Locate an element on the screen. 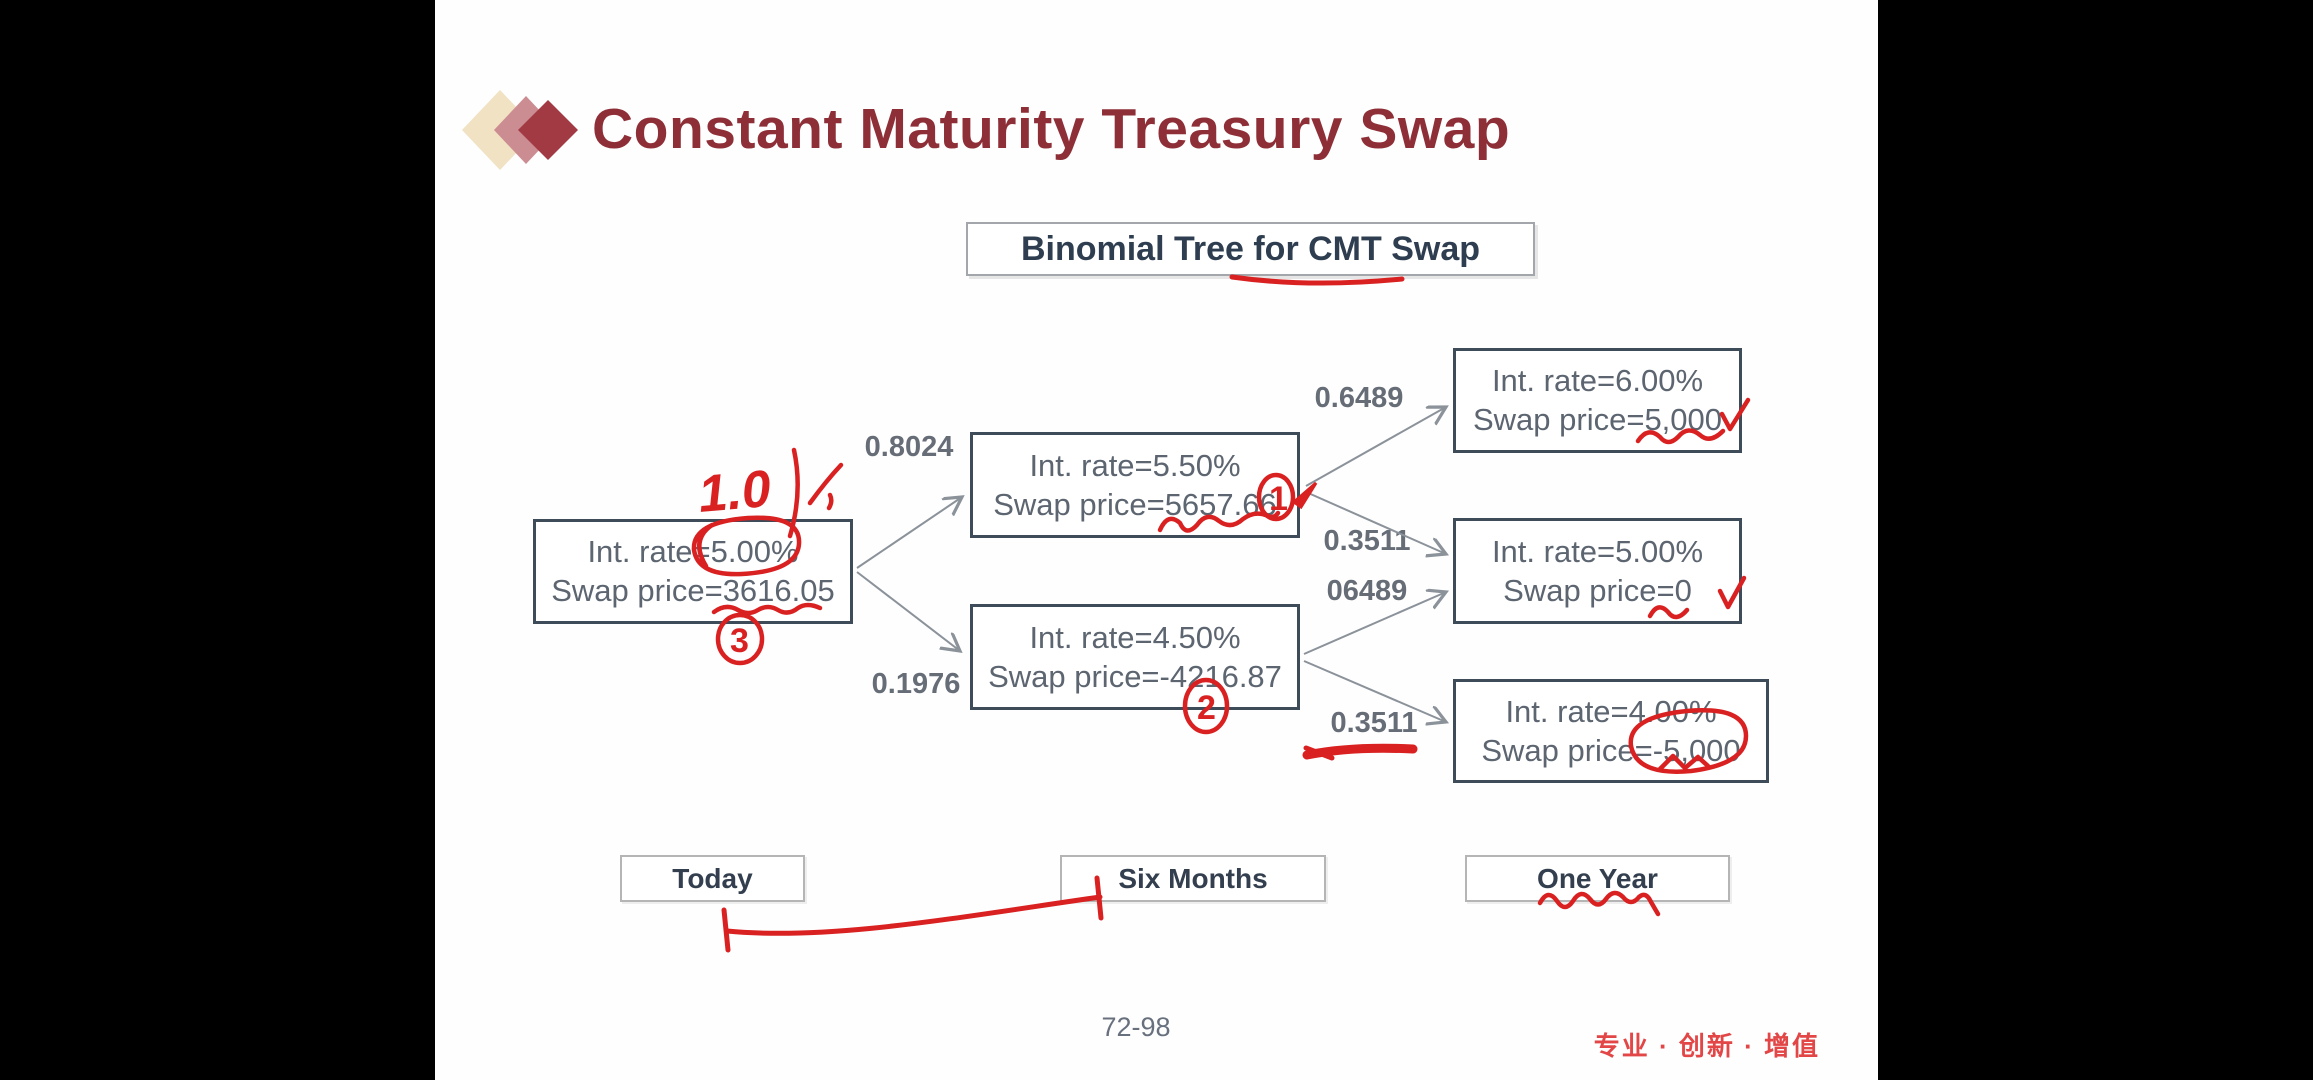 The width and height of the screenshot is (2313, 1080). timeline-today-box: Today is located at coordinates (712, 878).